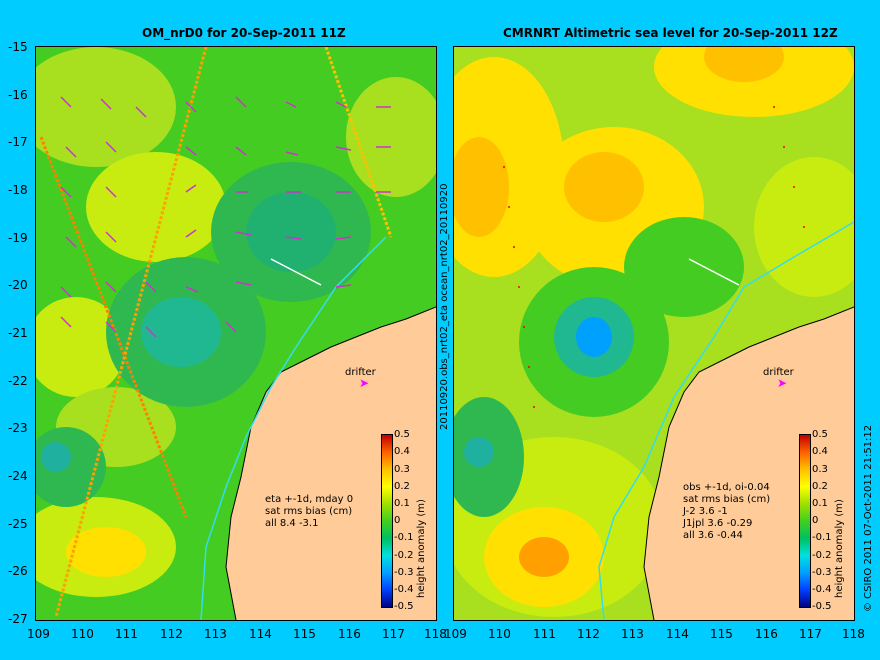 This screenshot has width=880, height=660. What do you see at coordinates (292, 523) in the screenshot?
I see `left-stat-line: all 8.4 -3.1` at bounding box center [292, 523].